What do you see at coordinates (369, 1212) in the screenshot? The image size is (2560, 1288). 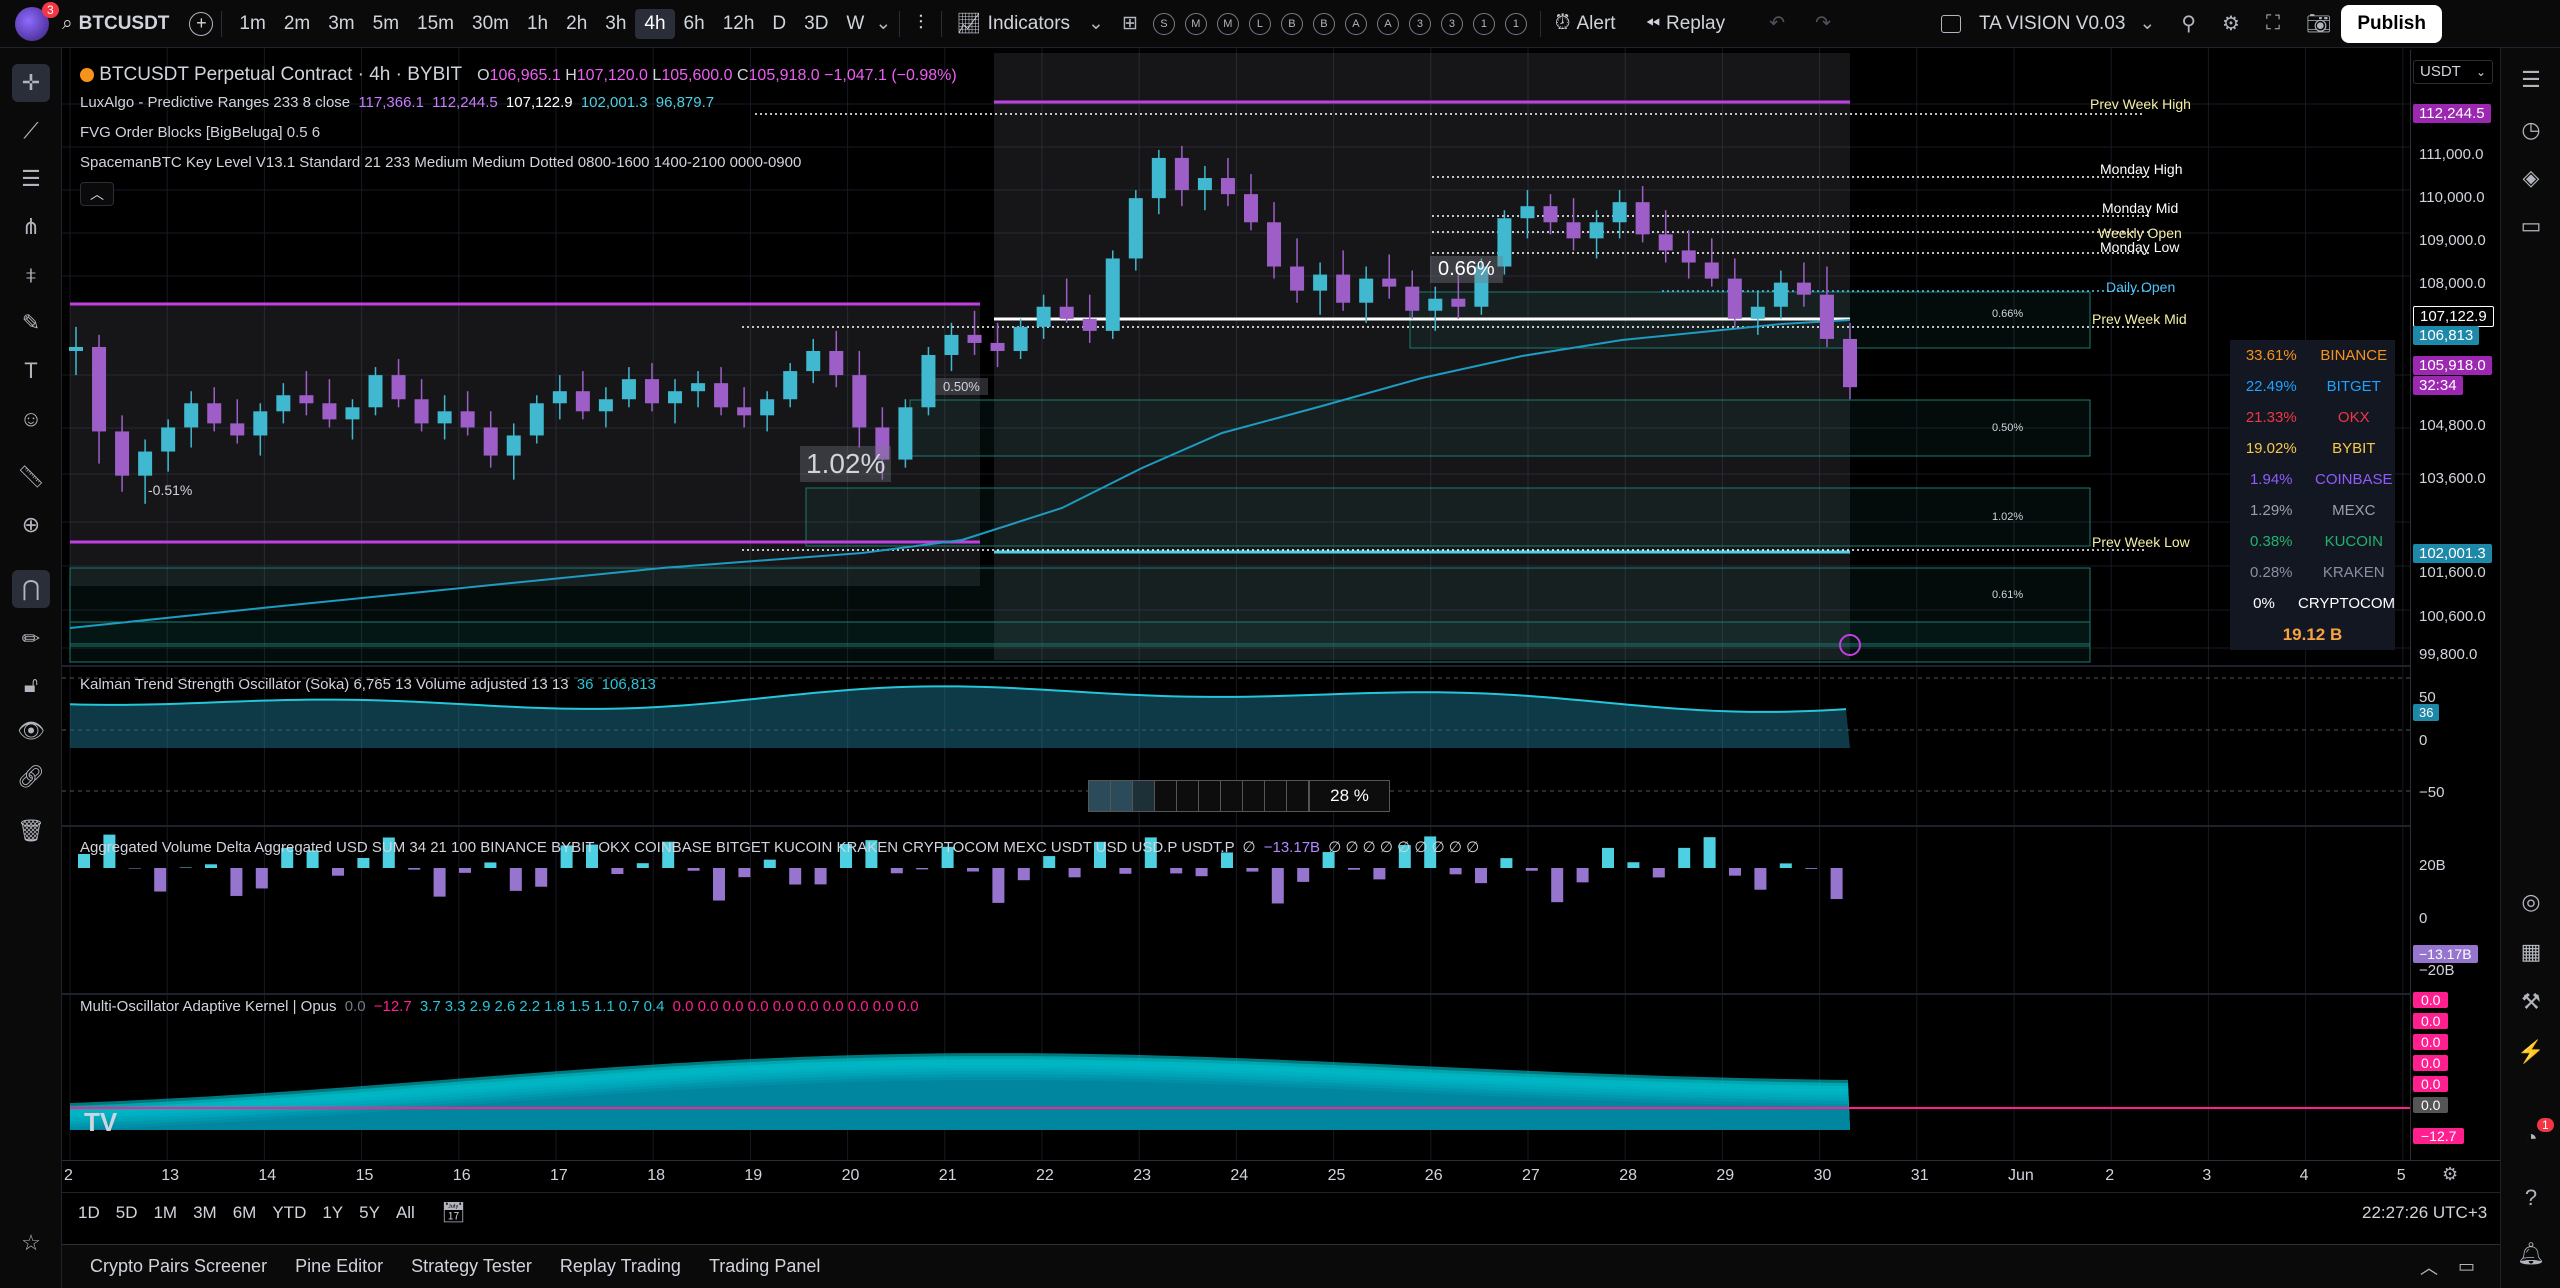 I see `range-5Y: 5Y` at bounding box center [369, 1212].